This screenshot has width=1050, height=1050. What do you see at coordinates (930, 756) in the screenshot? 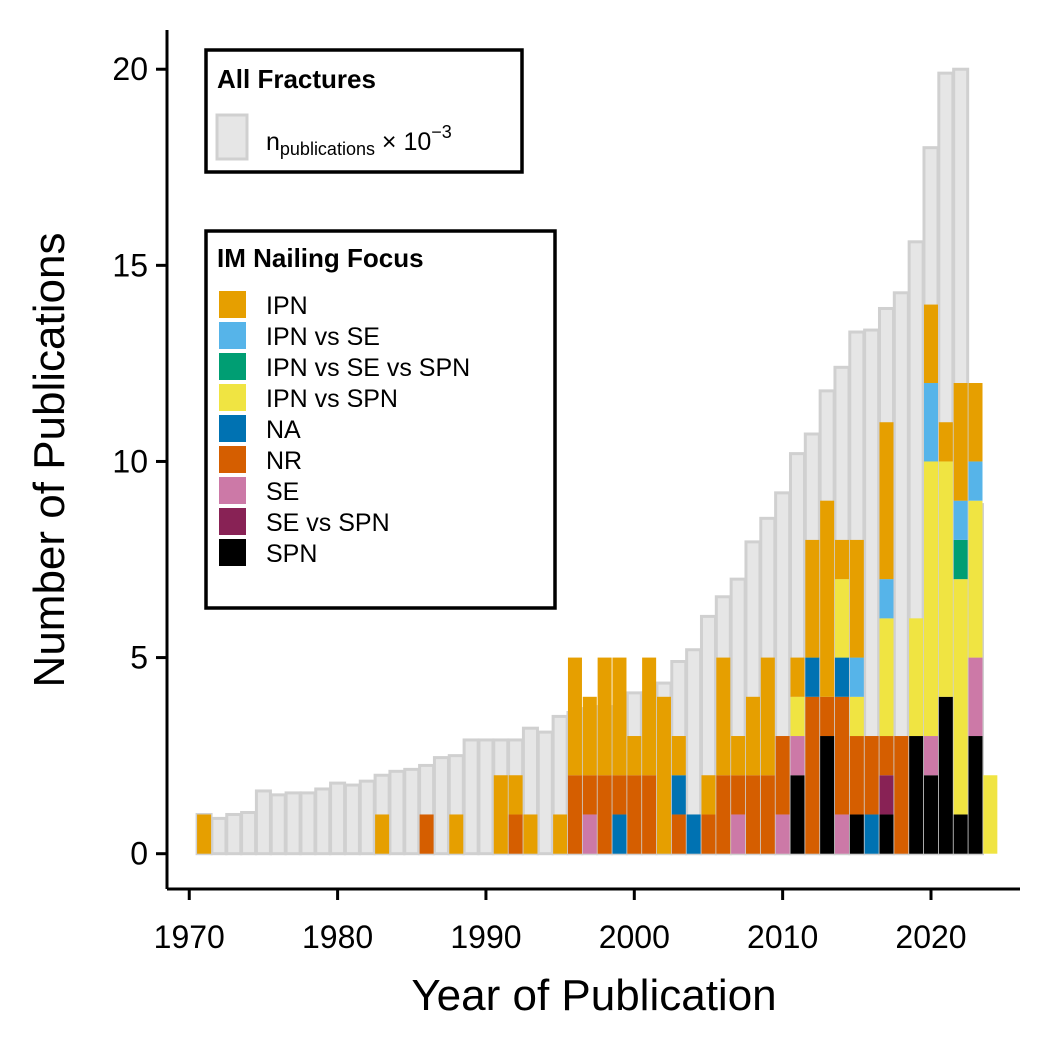
I see `bar-2020-se` at bounding box center [930, 756].